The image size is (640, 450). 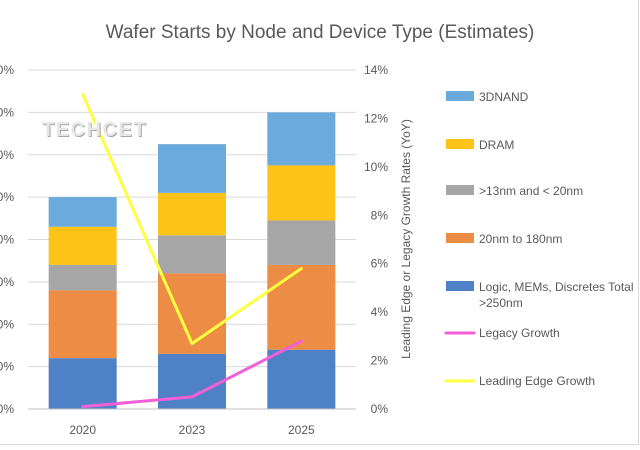 I want to click on legend-label: 20nm to 180nm, so click(x=520, y=239).